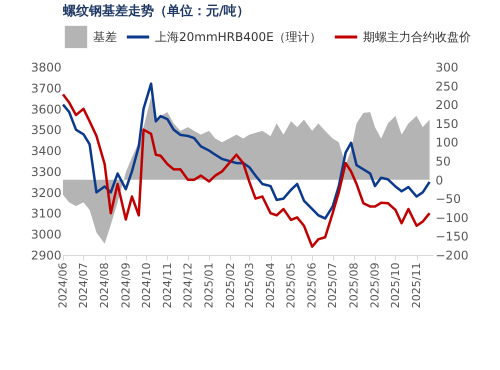  Describe the element at coordinates (447, 123) in the screenshot. I see `y2-tick-label: 150` at that location.